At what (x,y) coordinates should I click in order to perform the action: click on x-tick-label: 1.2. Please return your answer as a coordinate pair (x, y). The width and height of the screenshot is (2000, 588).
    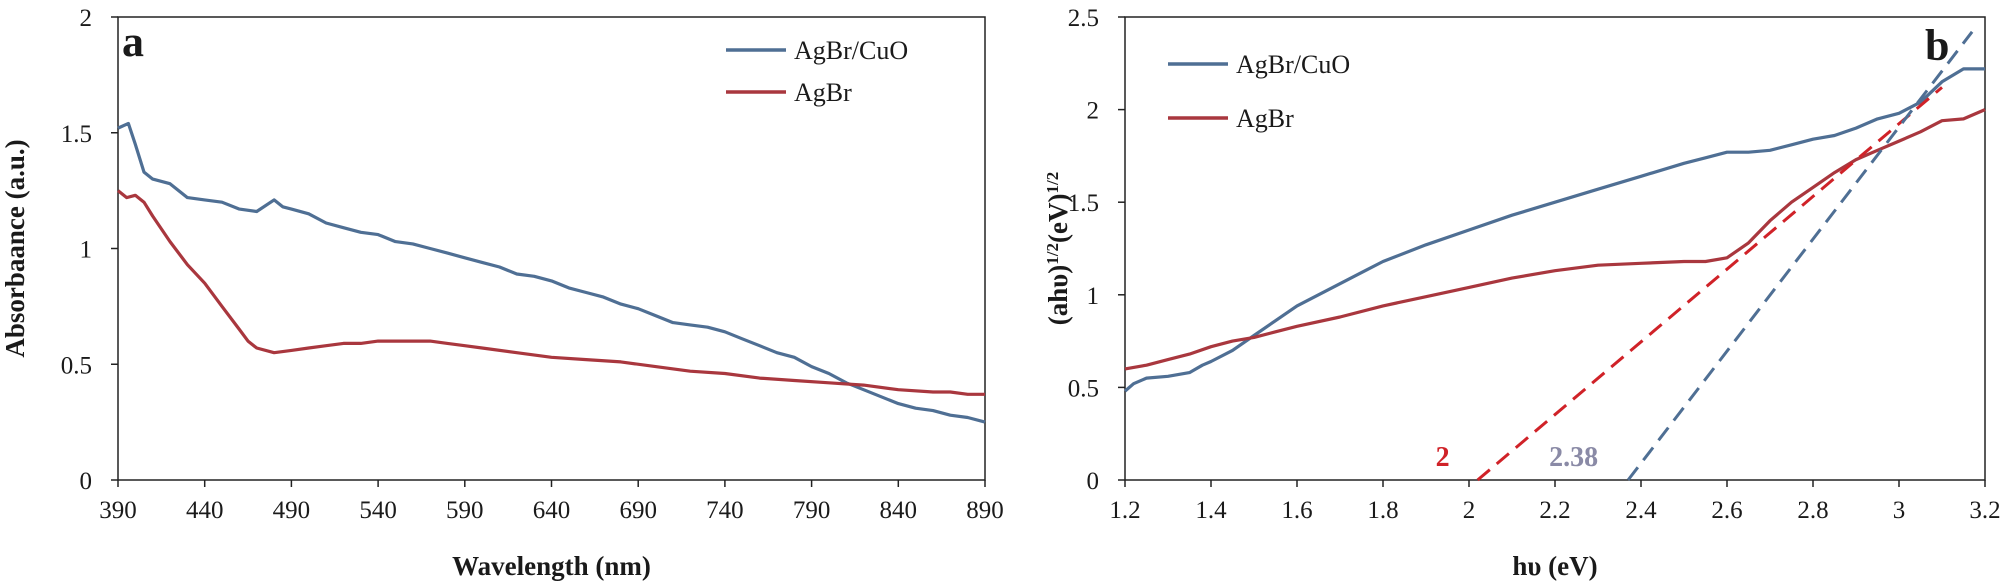
    Looking at the image, I should click on (1124, 510).